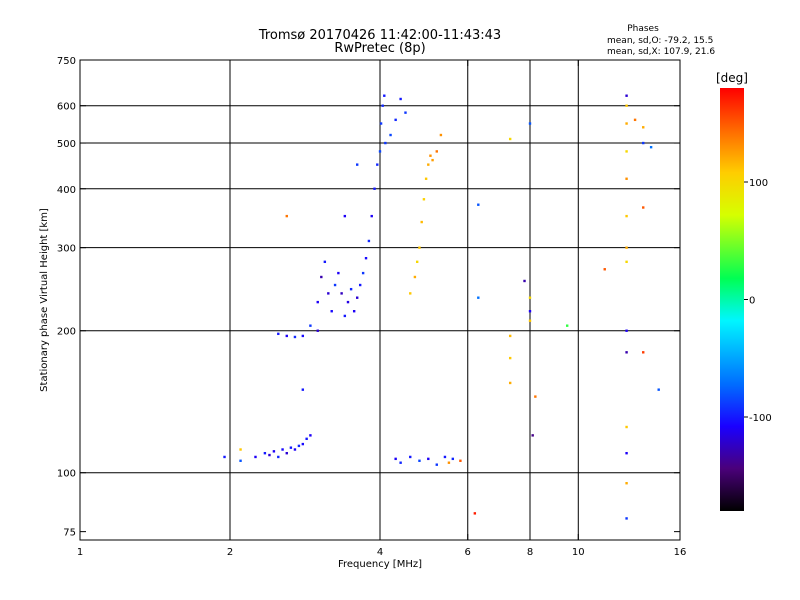  Describe the element at coordinates (661, 52) in the screenshot. I see `legend-line-x: mean, sd,X: 107.9, 21.6` at that location.